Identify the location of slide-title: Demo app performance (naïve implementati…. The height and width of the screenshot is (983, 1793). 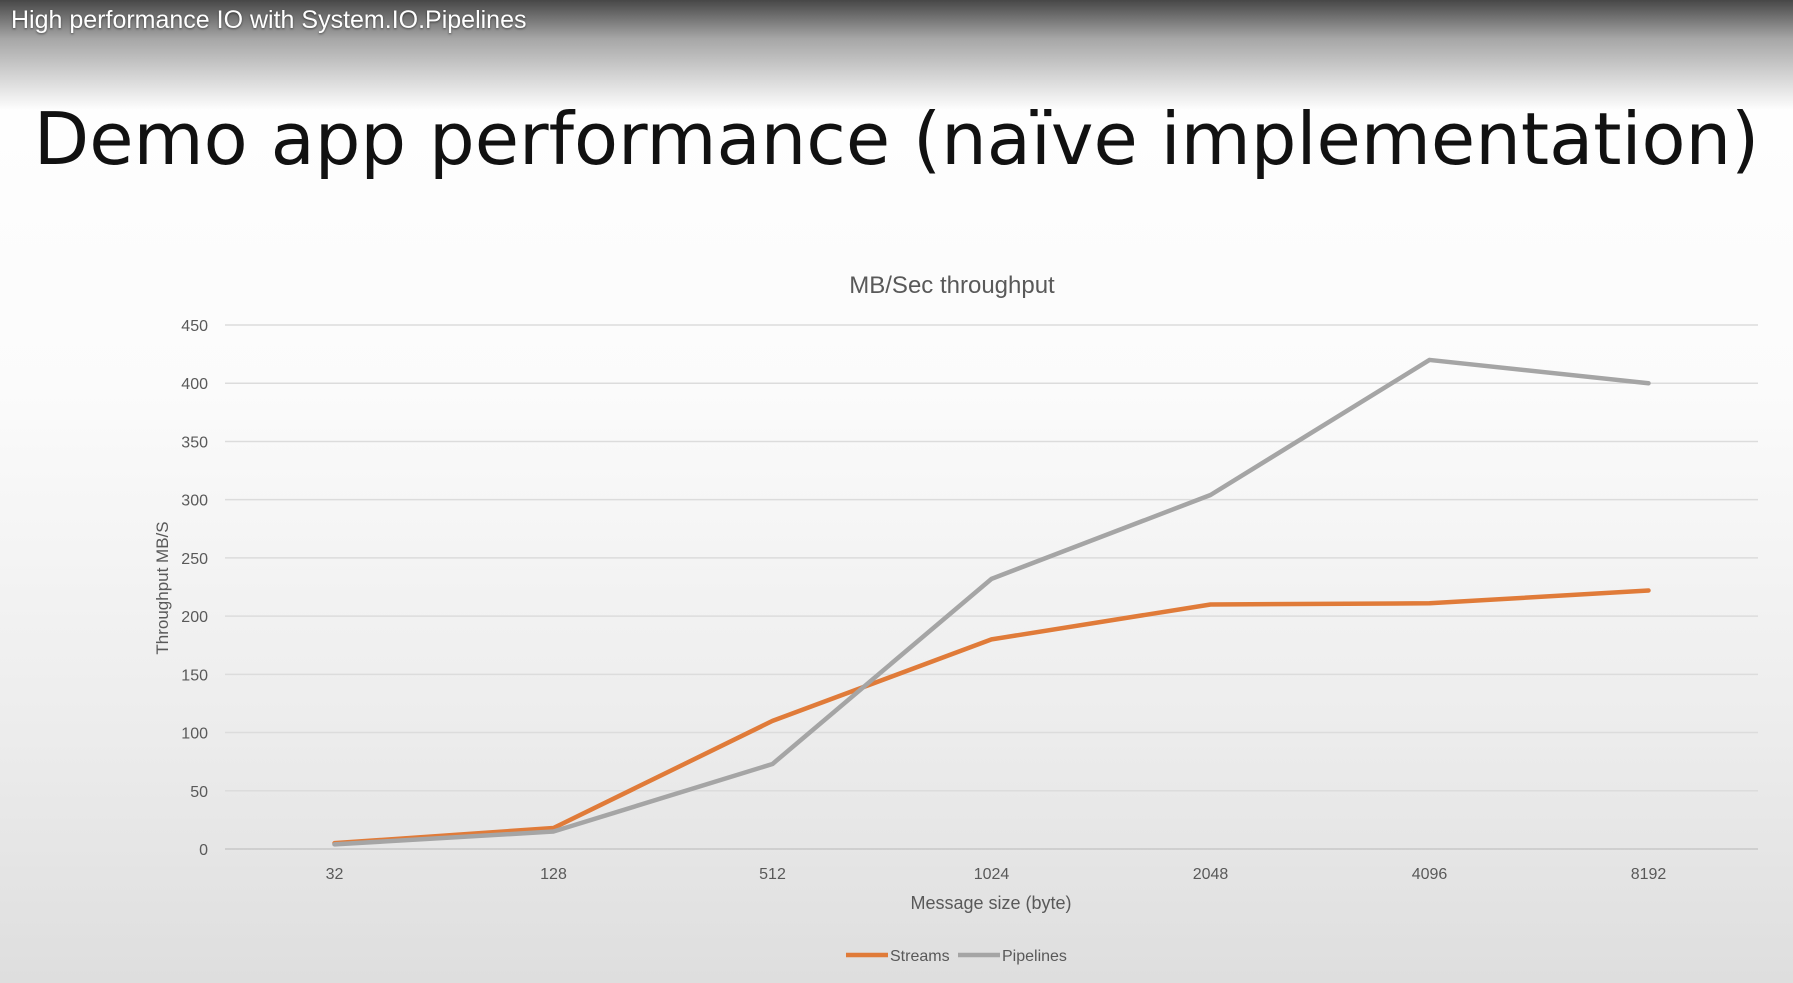
(896, 139).